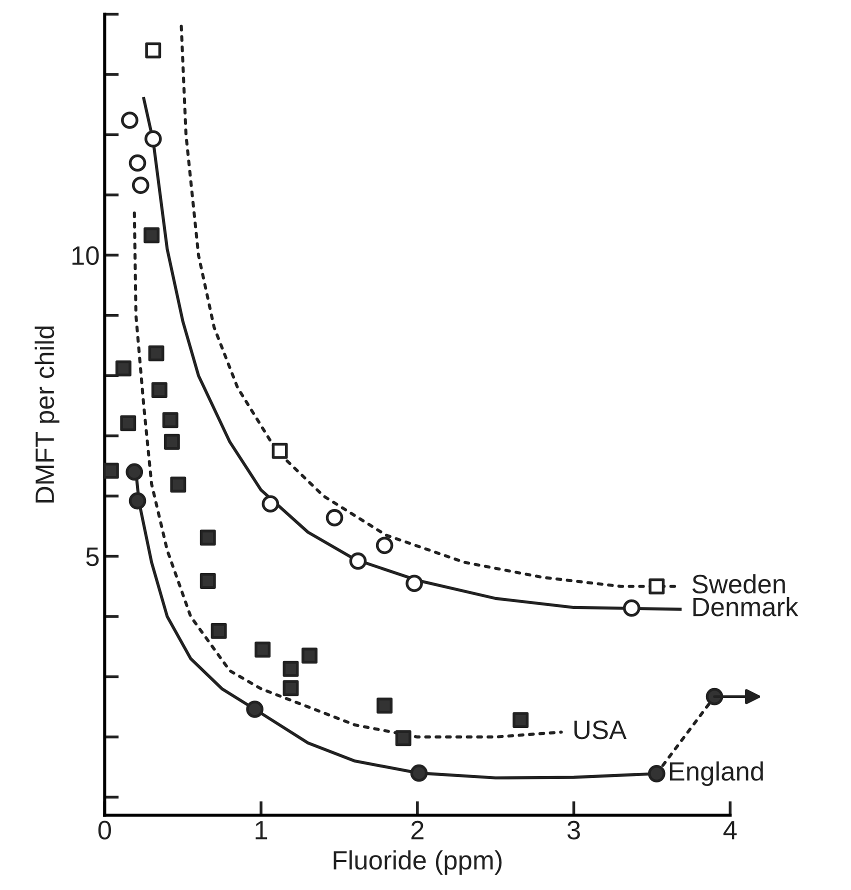 The image size is (851, 890). Describe the element at coordinates (738, 584) in the screenshot. I see `series-label: Sweden` at that location.